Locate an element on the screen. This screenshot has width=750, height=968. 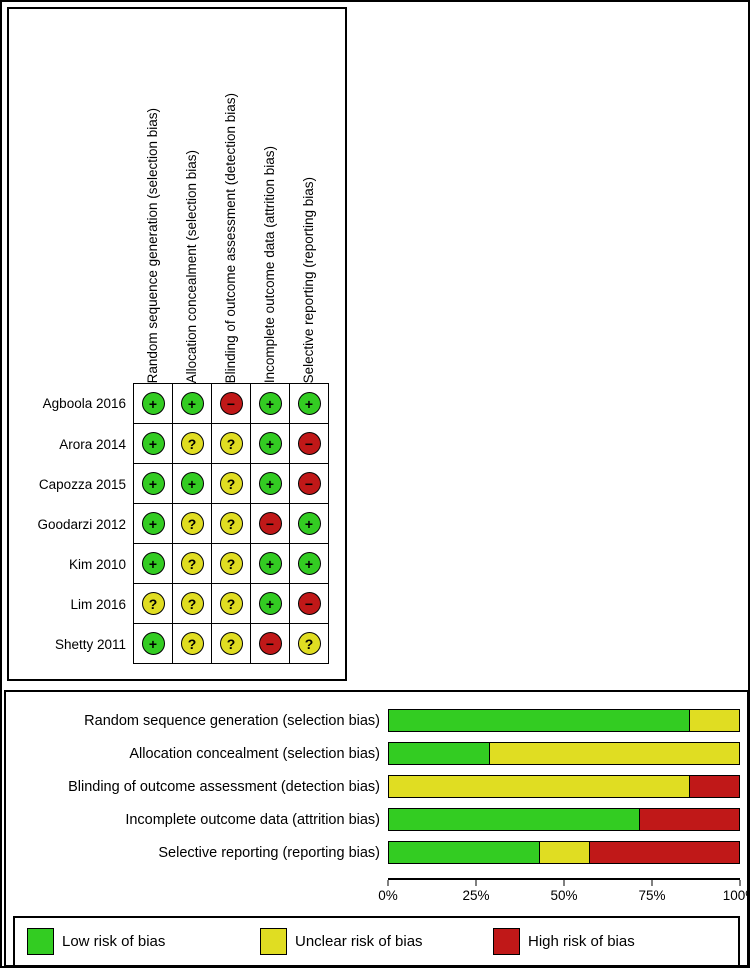
study-name: Arora 2014 is located at coordinates (92, 444).